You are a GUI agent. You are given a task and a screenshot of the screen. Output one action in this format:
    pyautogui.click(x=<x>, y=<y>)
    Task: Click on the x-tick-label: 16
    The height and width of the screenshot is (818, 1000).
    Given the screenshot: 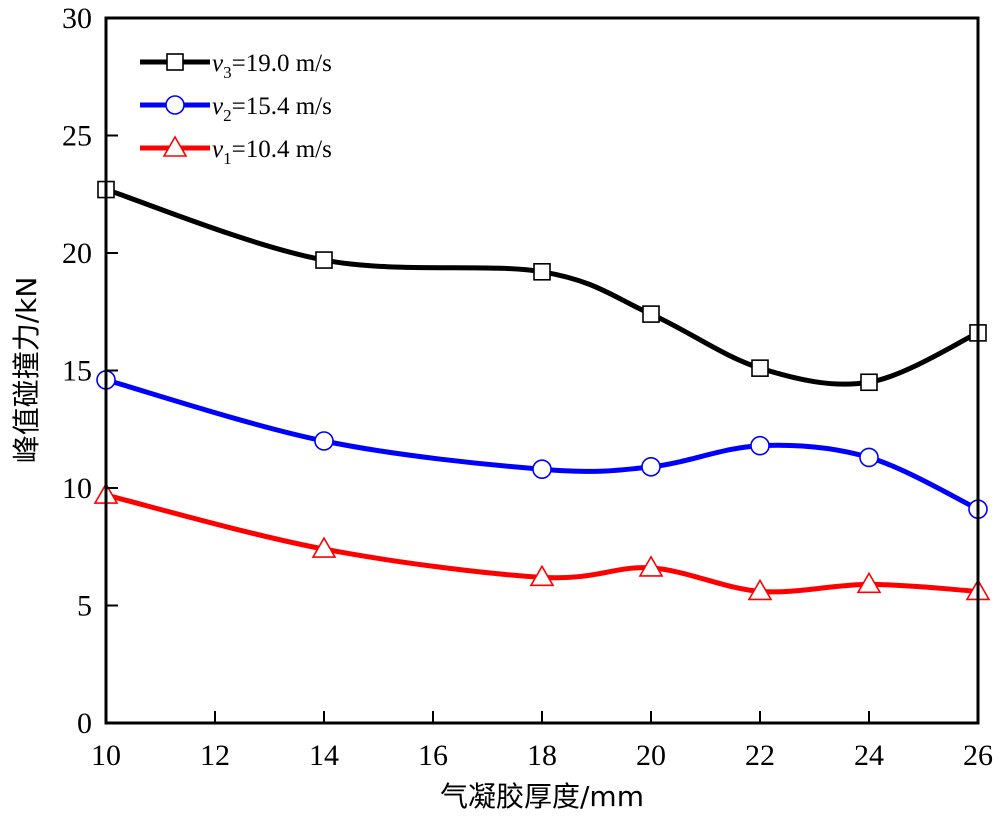 What is the action you would take?
    pyautogui.click(x=433, y=755)
    